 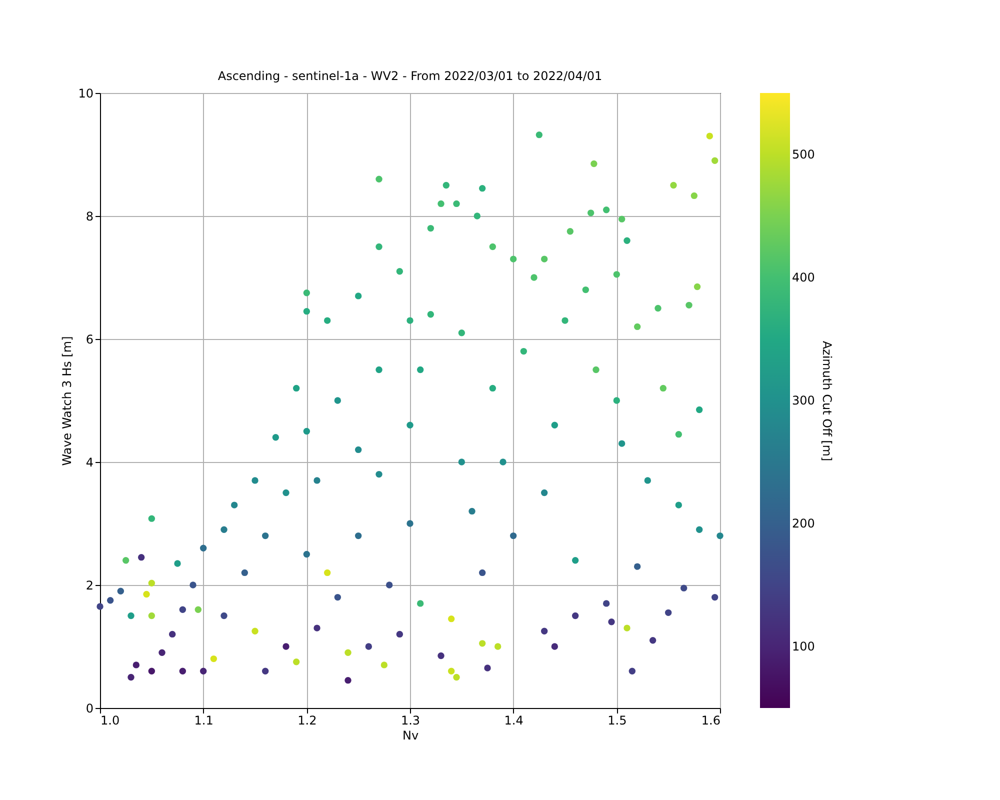 What do you see at coordinates (710, 721) in the screenshot?
I see `x-tick-label: 1.6` at bounding box center [710, 721].